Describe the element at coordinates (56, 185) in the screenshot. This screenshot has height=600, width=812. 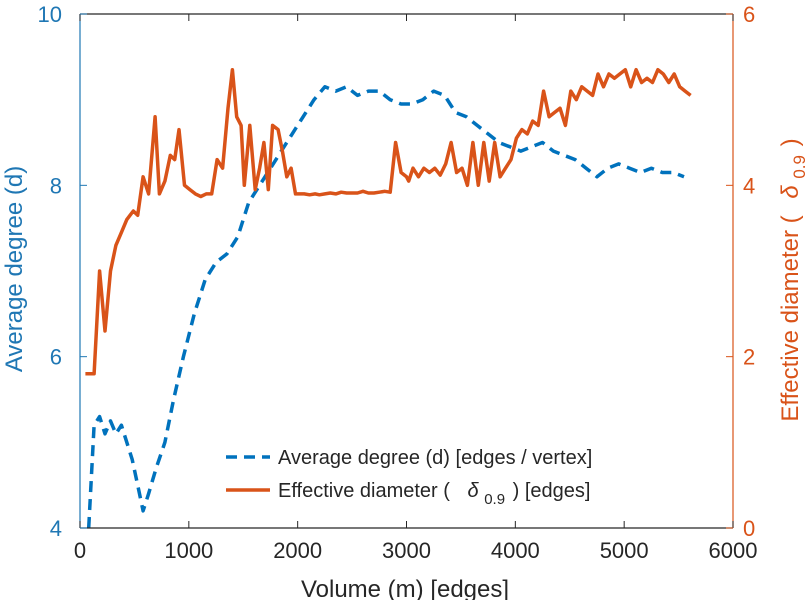
I see `y-left-tick-label: 8` at that location.